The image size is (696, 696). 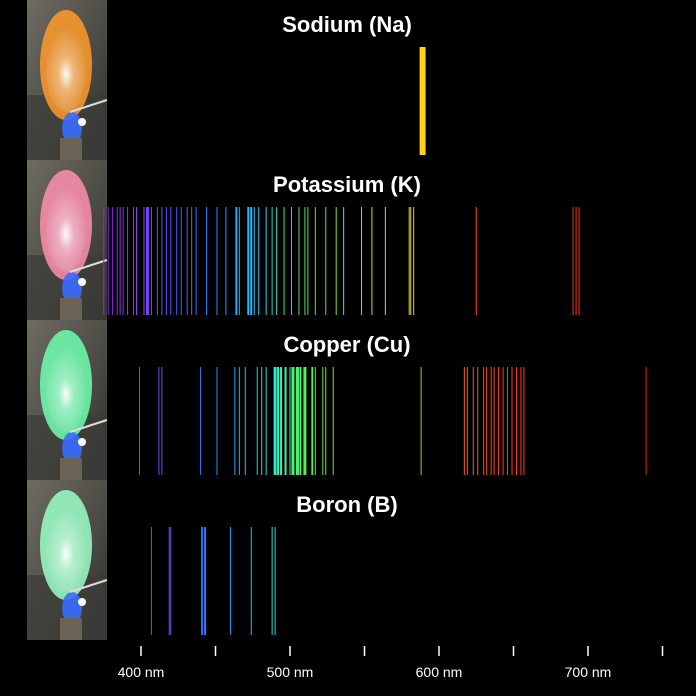 I want to click on title-potassium: Potassium (K), so click(x=347, y=184).